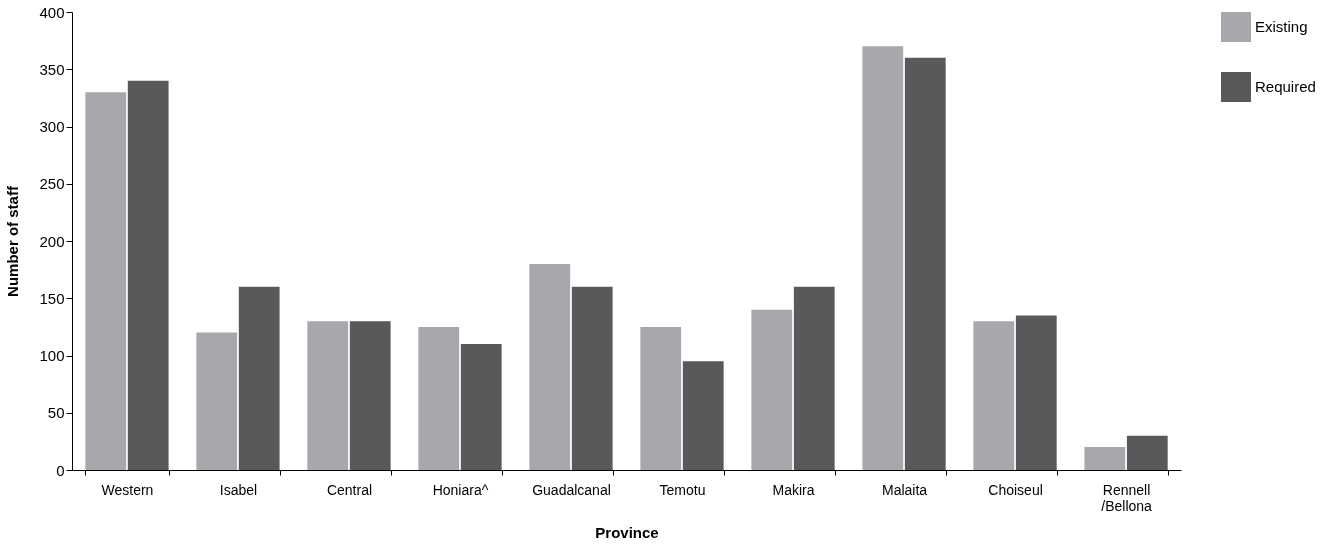 The width and height of the screenshot is (1321, 545). What do you see at coordinates (52, 12) in the screenshot?
I see `y-tick-label: 400` at bounding box center [52, 12].